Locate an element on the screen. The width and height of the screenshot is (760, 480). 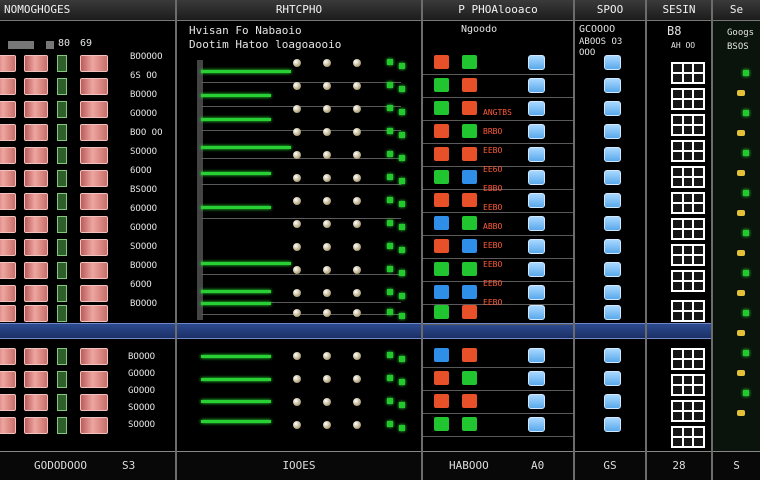
channel-label: SOOOO is located at coordinates (142, 425).